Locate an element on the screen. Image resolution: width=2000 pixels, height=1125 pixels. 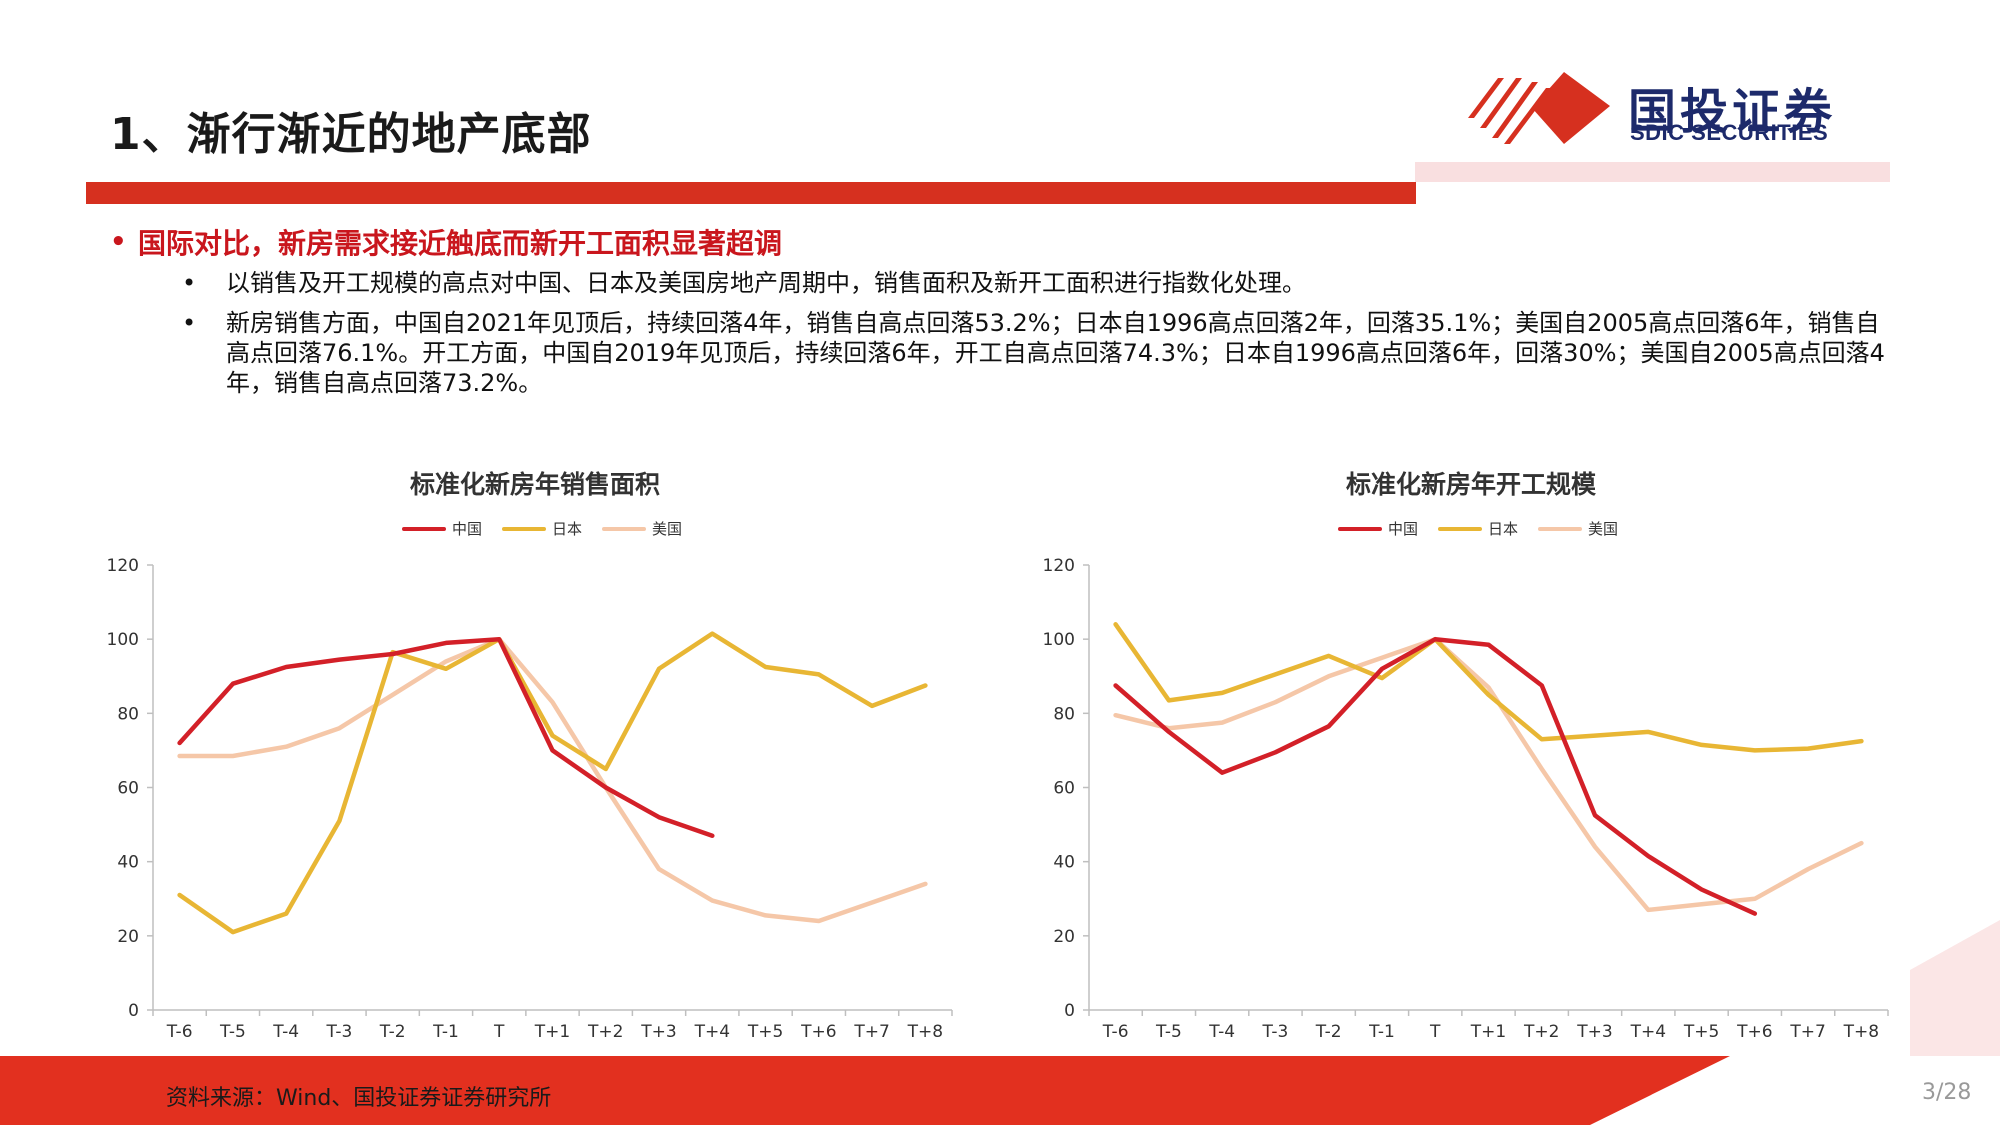
page-number: 3/28 is located at coordinates (1947, 1092).